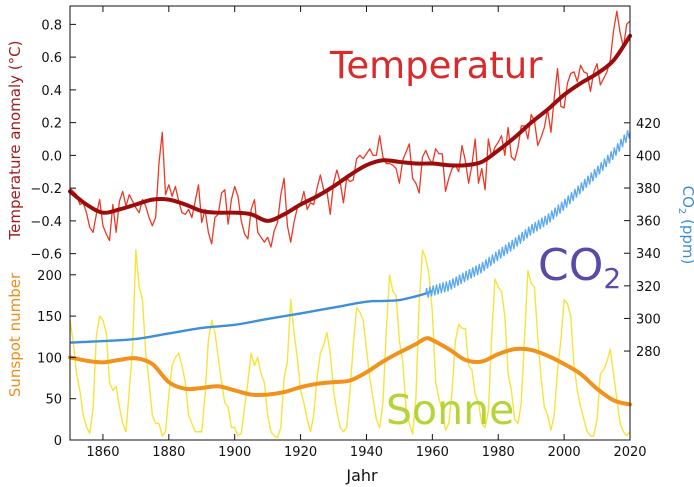 The image size is (694, 487). What do you see at coordinates (46, 255) in the screenshot?
I see `temperature-tick-label: −0.6` at bounding box center [46, 255].